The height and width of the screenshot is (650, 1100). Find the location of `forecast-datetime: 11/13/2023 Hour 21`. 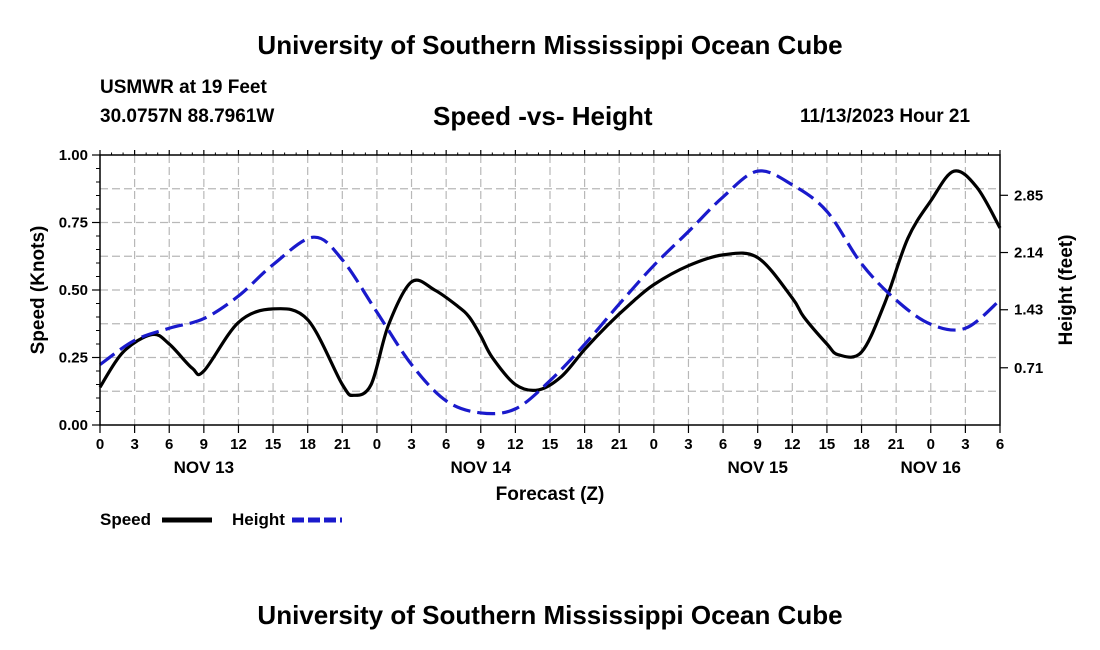

forecast-datetime: 11/13/2023 Hour 21 is located at coordinates (885, 116).